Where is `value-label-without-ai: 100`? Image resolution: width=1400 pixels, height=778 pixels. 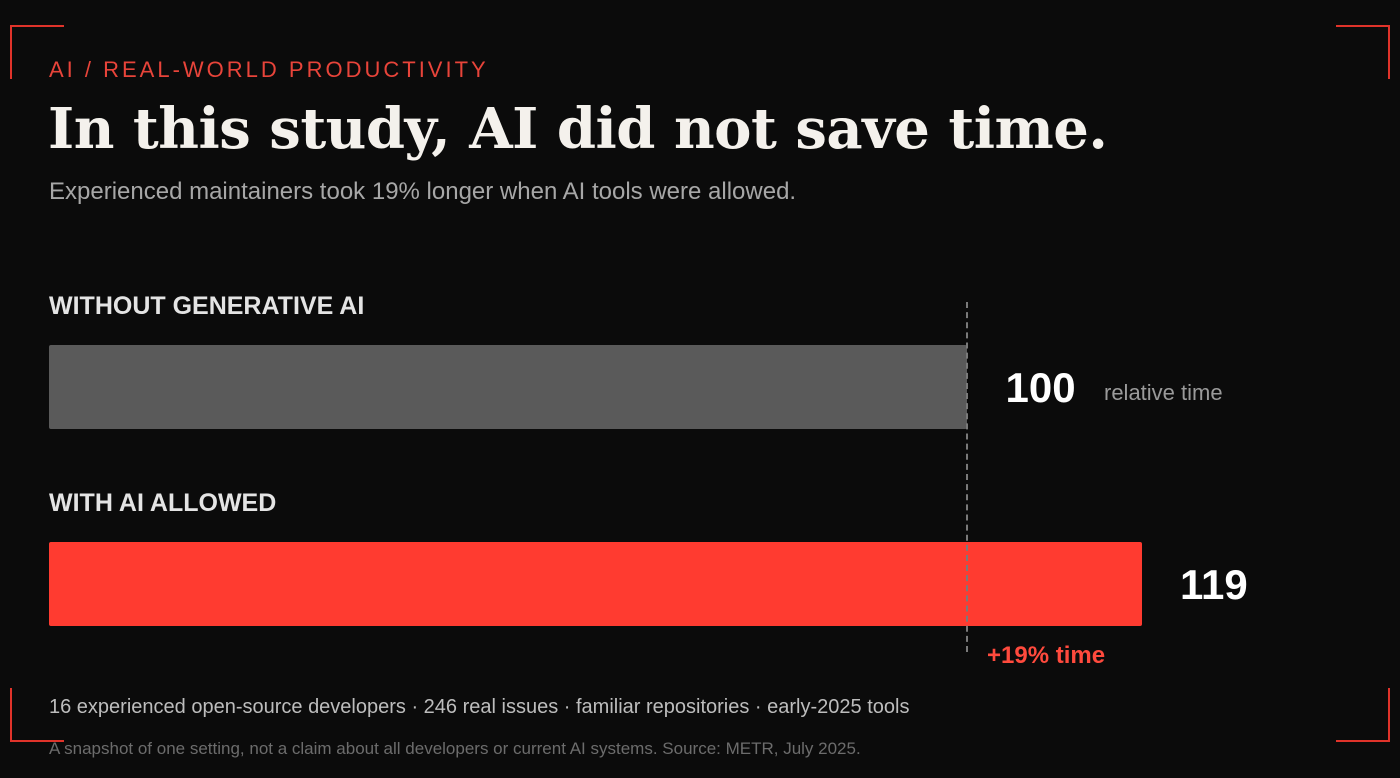
value-label-without-ai: 100 is located at coordinates (1040, 387).